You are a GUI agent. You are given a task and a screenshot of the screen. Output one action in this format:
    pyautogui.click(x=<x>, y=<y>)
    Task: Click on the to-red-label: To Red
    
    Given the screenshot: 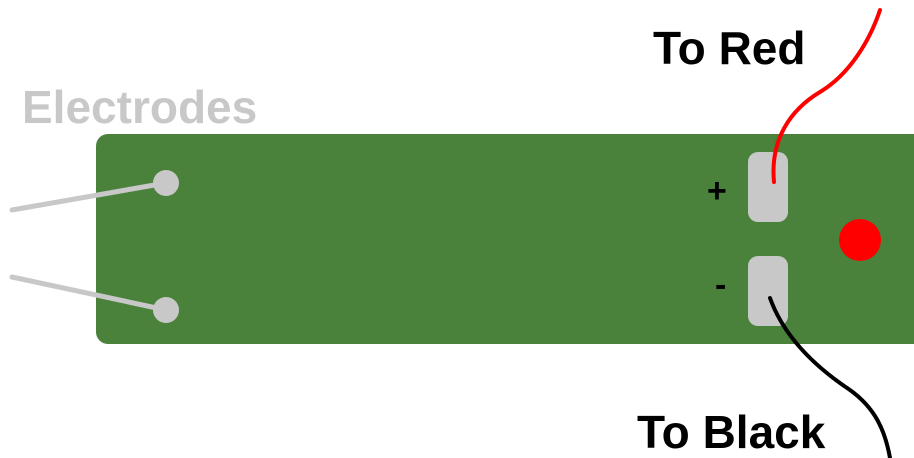 What is the action you would take?
    pyautogui.click(x=729, y=48)
    